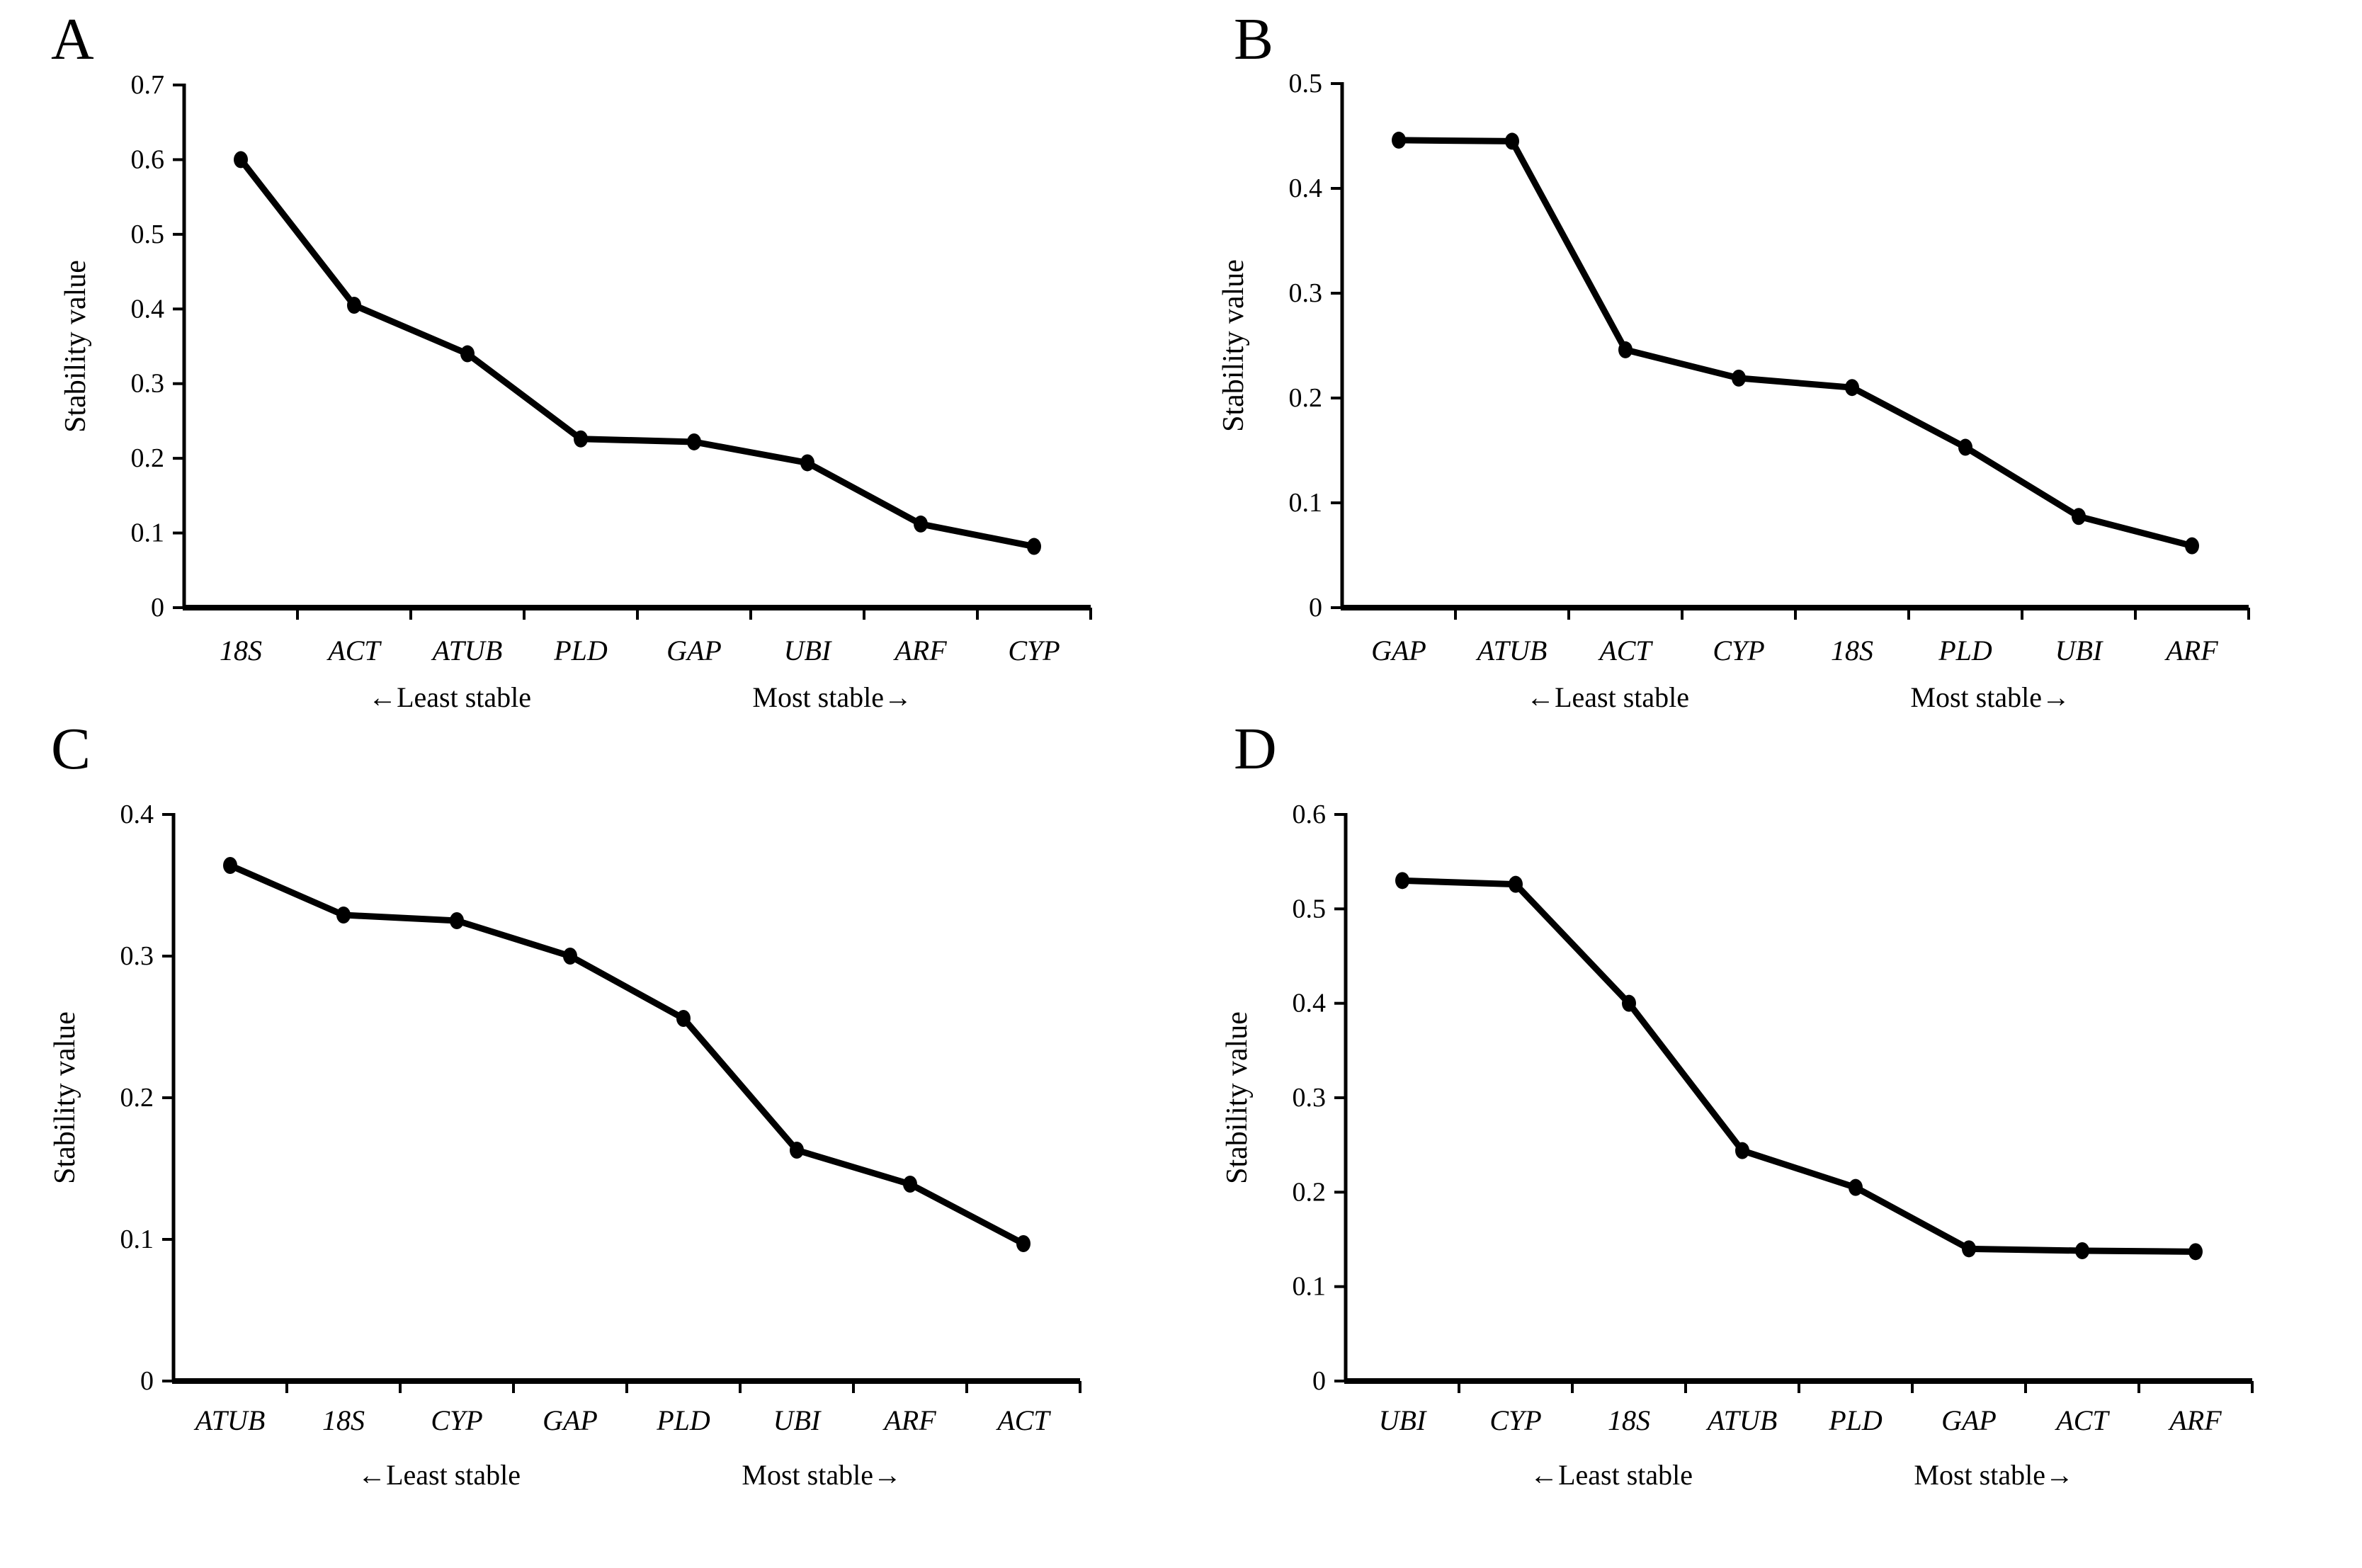 The width and height of the screenshot is (2362, 1568). Describe the element at coordinates (1254, 39) in the screenshot. I see `panel-label-b: B` at that location.